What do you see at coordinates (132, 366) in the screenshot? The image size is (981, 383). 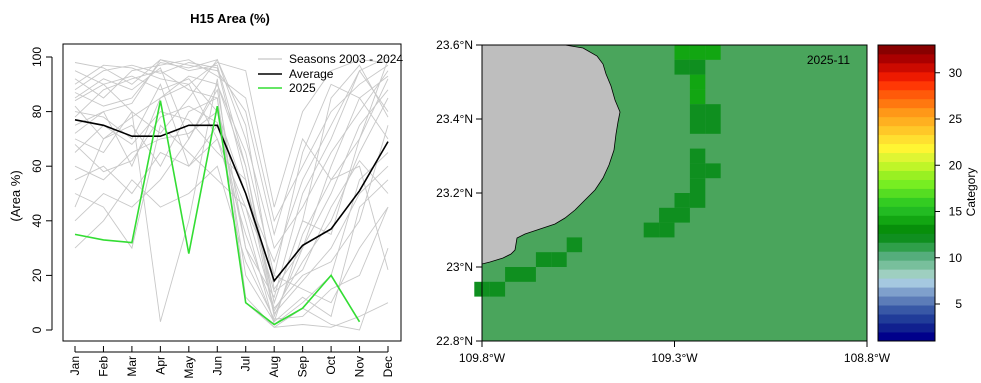 I see `x-tick-label: Mar` at bounding box center [132, 366].